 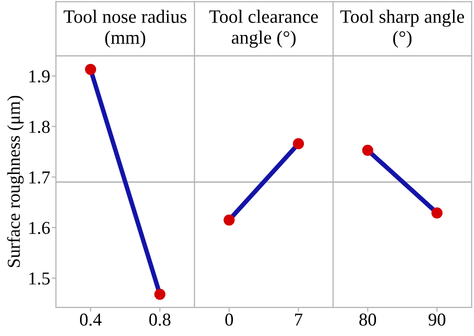 What do you see at coordinates (39, 76) in the screenshot?
I see `y-tick-label: 1.9` at bounding box center [39, 76].